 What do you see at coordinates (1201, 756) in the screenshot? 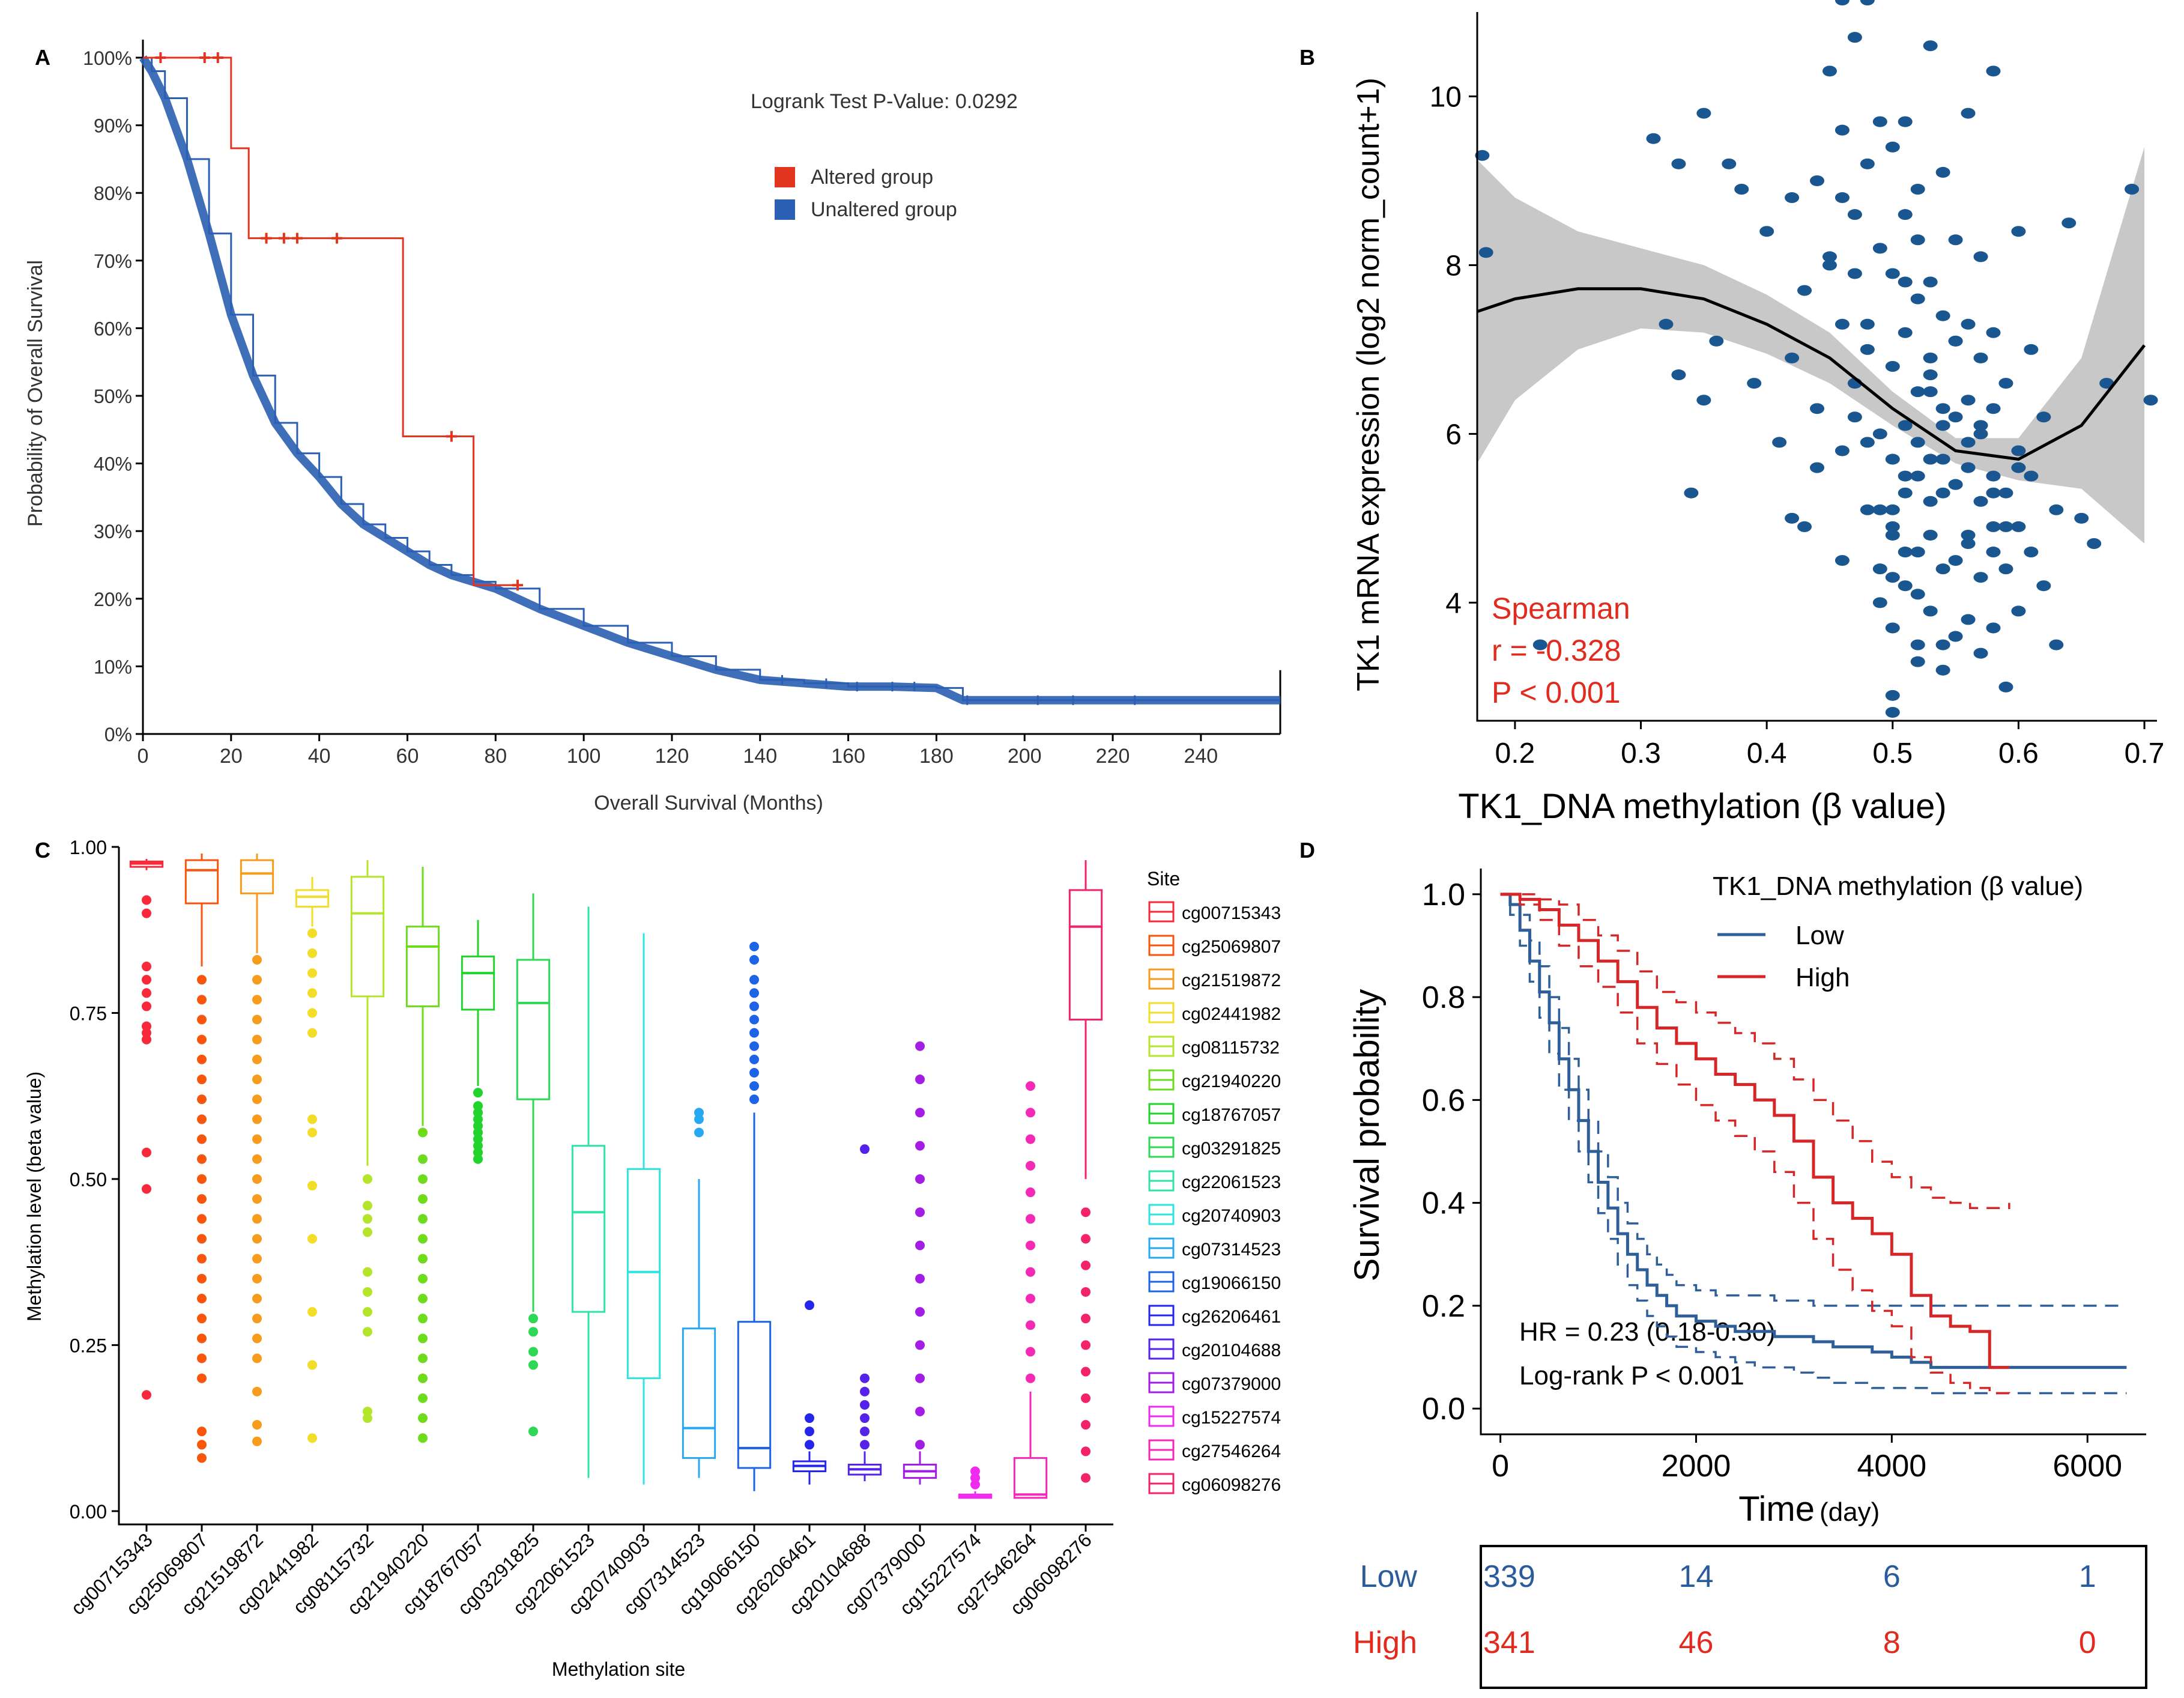
I see `a-x-tick-label: 240` at bounding box center [1201, 756].